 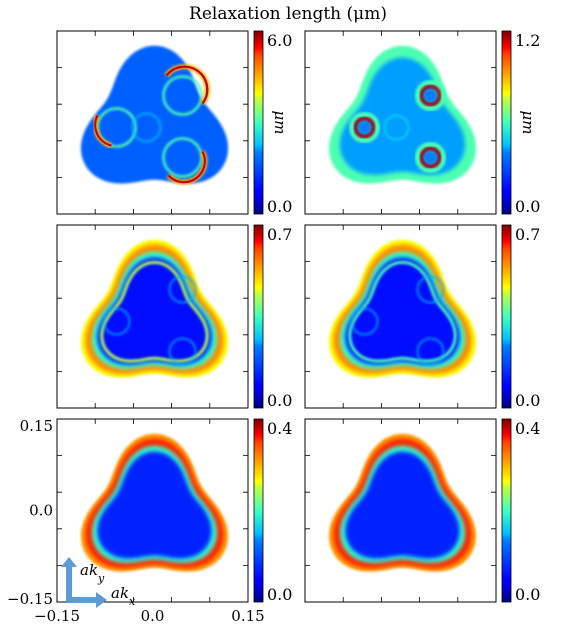 I want to click on heatmap-panel-3: 0.7 0.0, so click(x=174, y=317).